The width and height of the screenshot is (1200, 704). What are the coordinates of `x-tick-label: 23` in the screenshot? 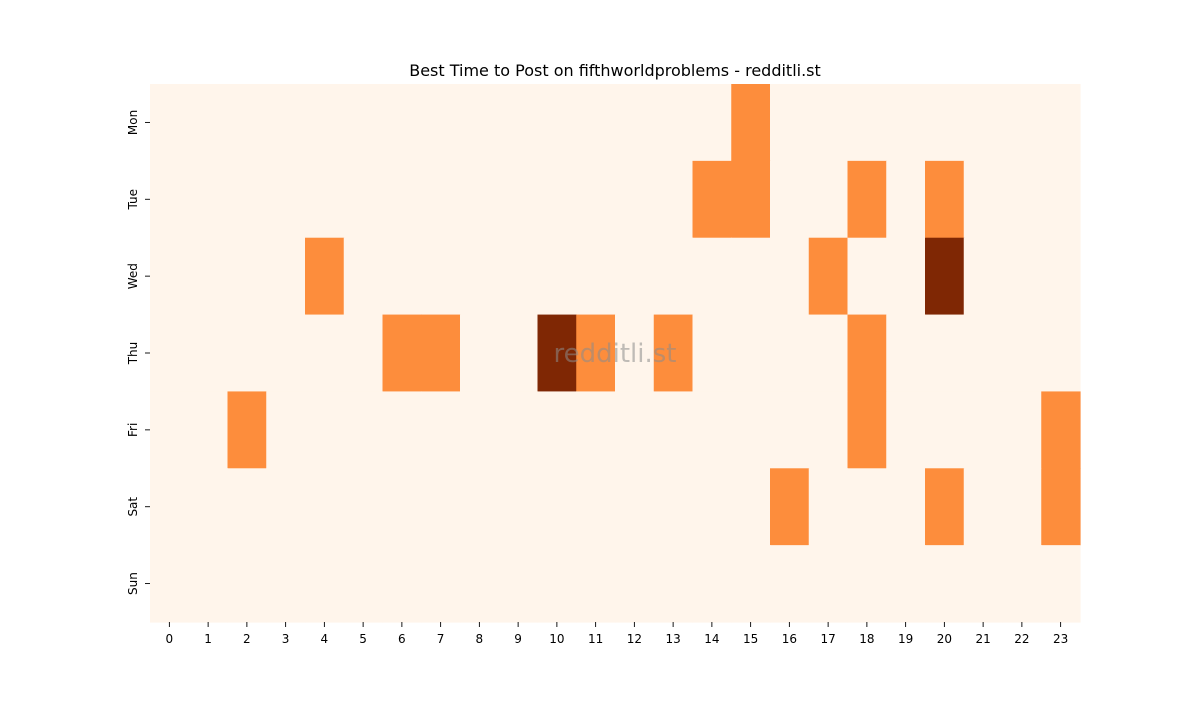 It's located at (1060, 639).